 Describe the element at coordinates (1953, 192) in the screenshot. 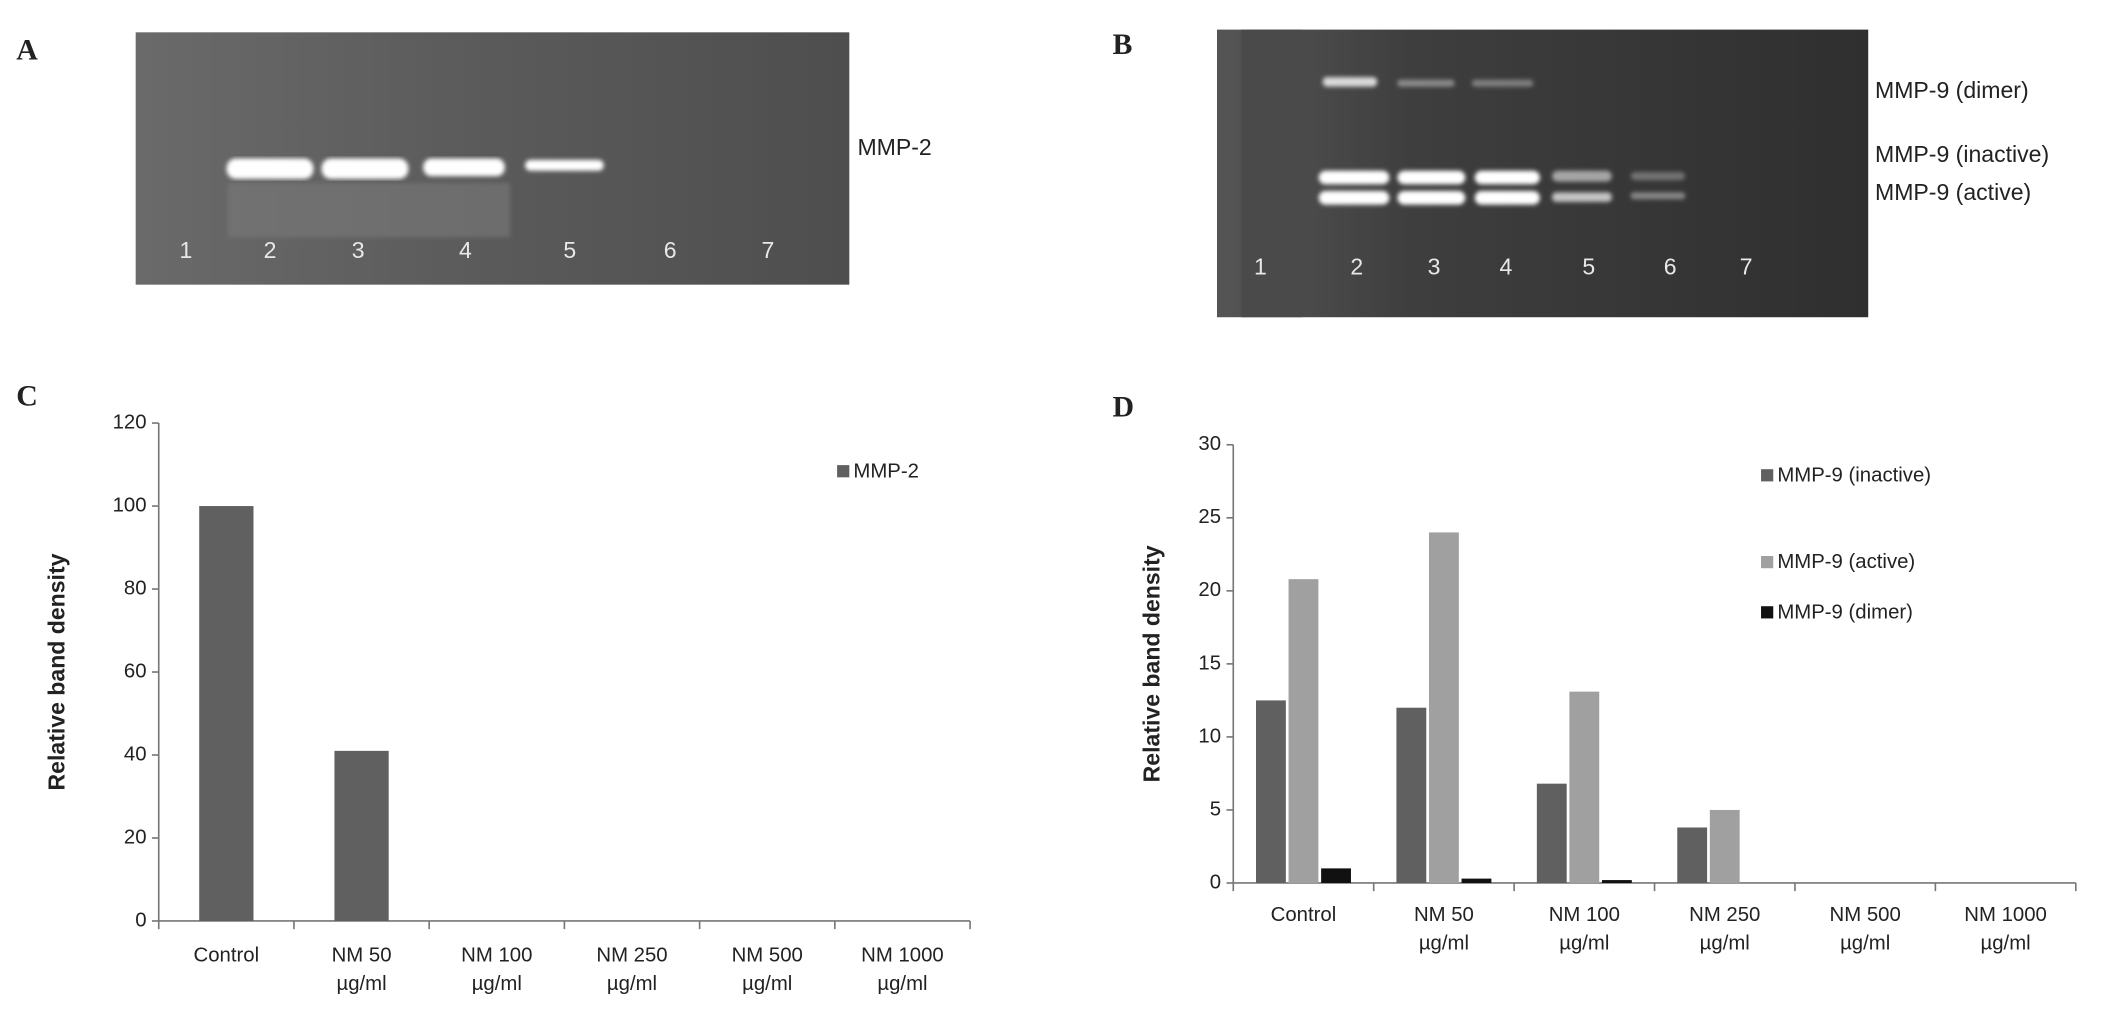

I see `band-label: MMP-9 (active)` at that location.